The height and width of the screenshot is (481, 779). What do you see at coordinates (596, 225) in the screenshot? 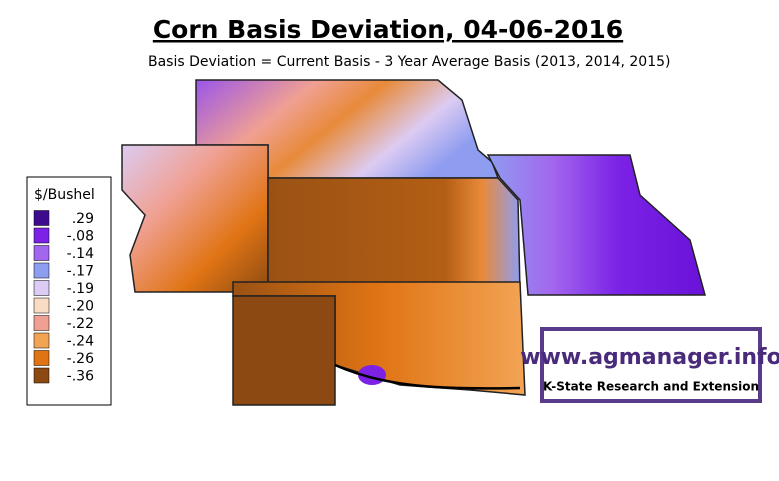
I see `missouri` at bounding box center [596, 225].